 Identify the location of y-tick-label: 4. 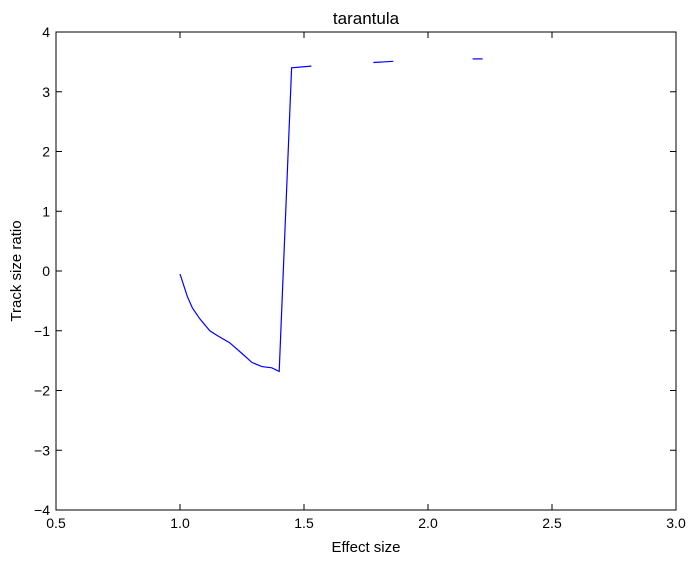
(46, 32).